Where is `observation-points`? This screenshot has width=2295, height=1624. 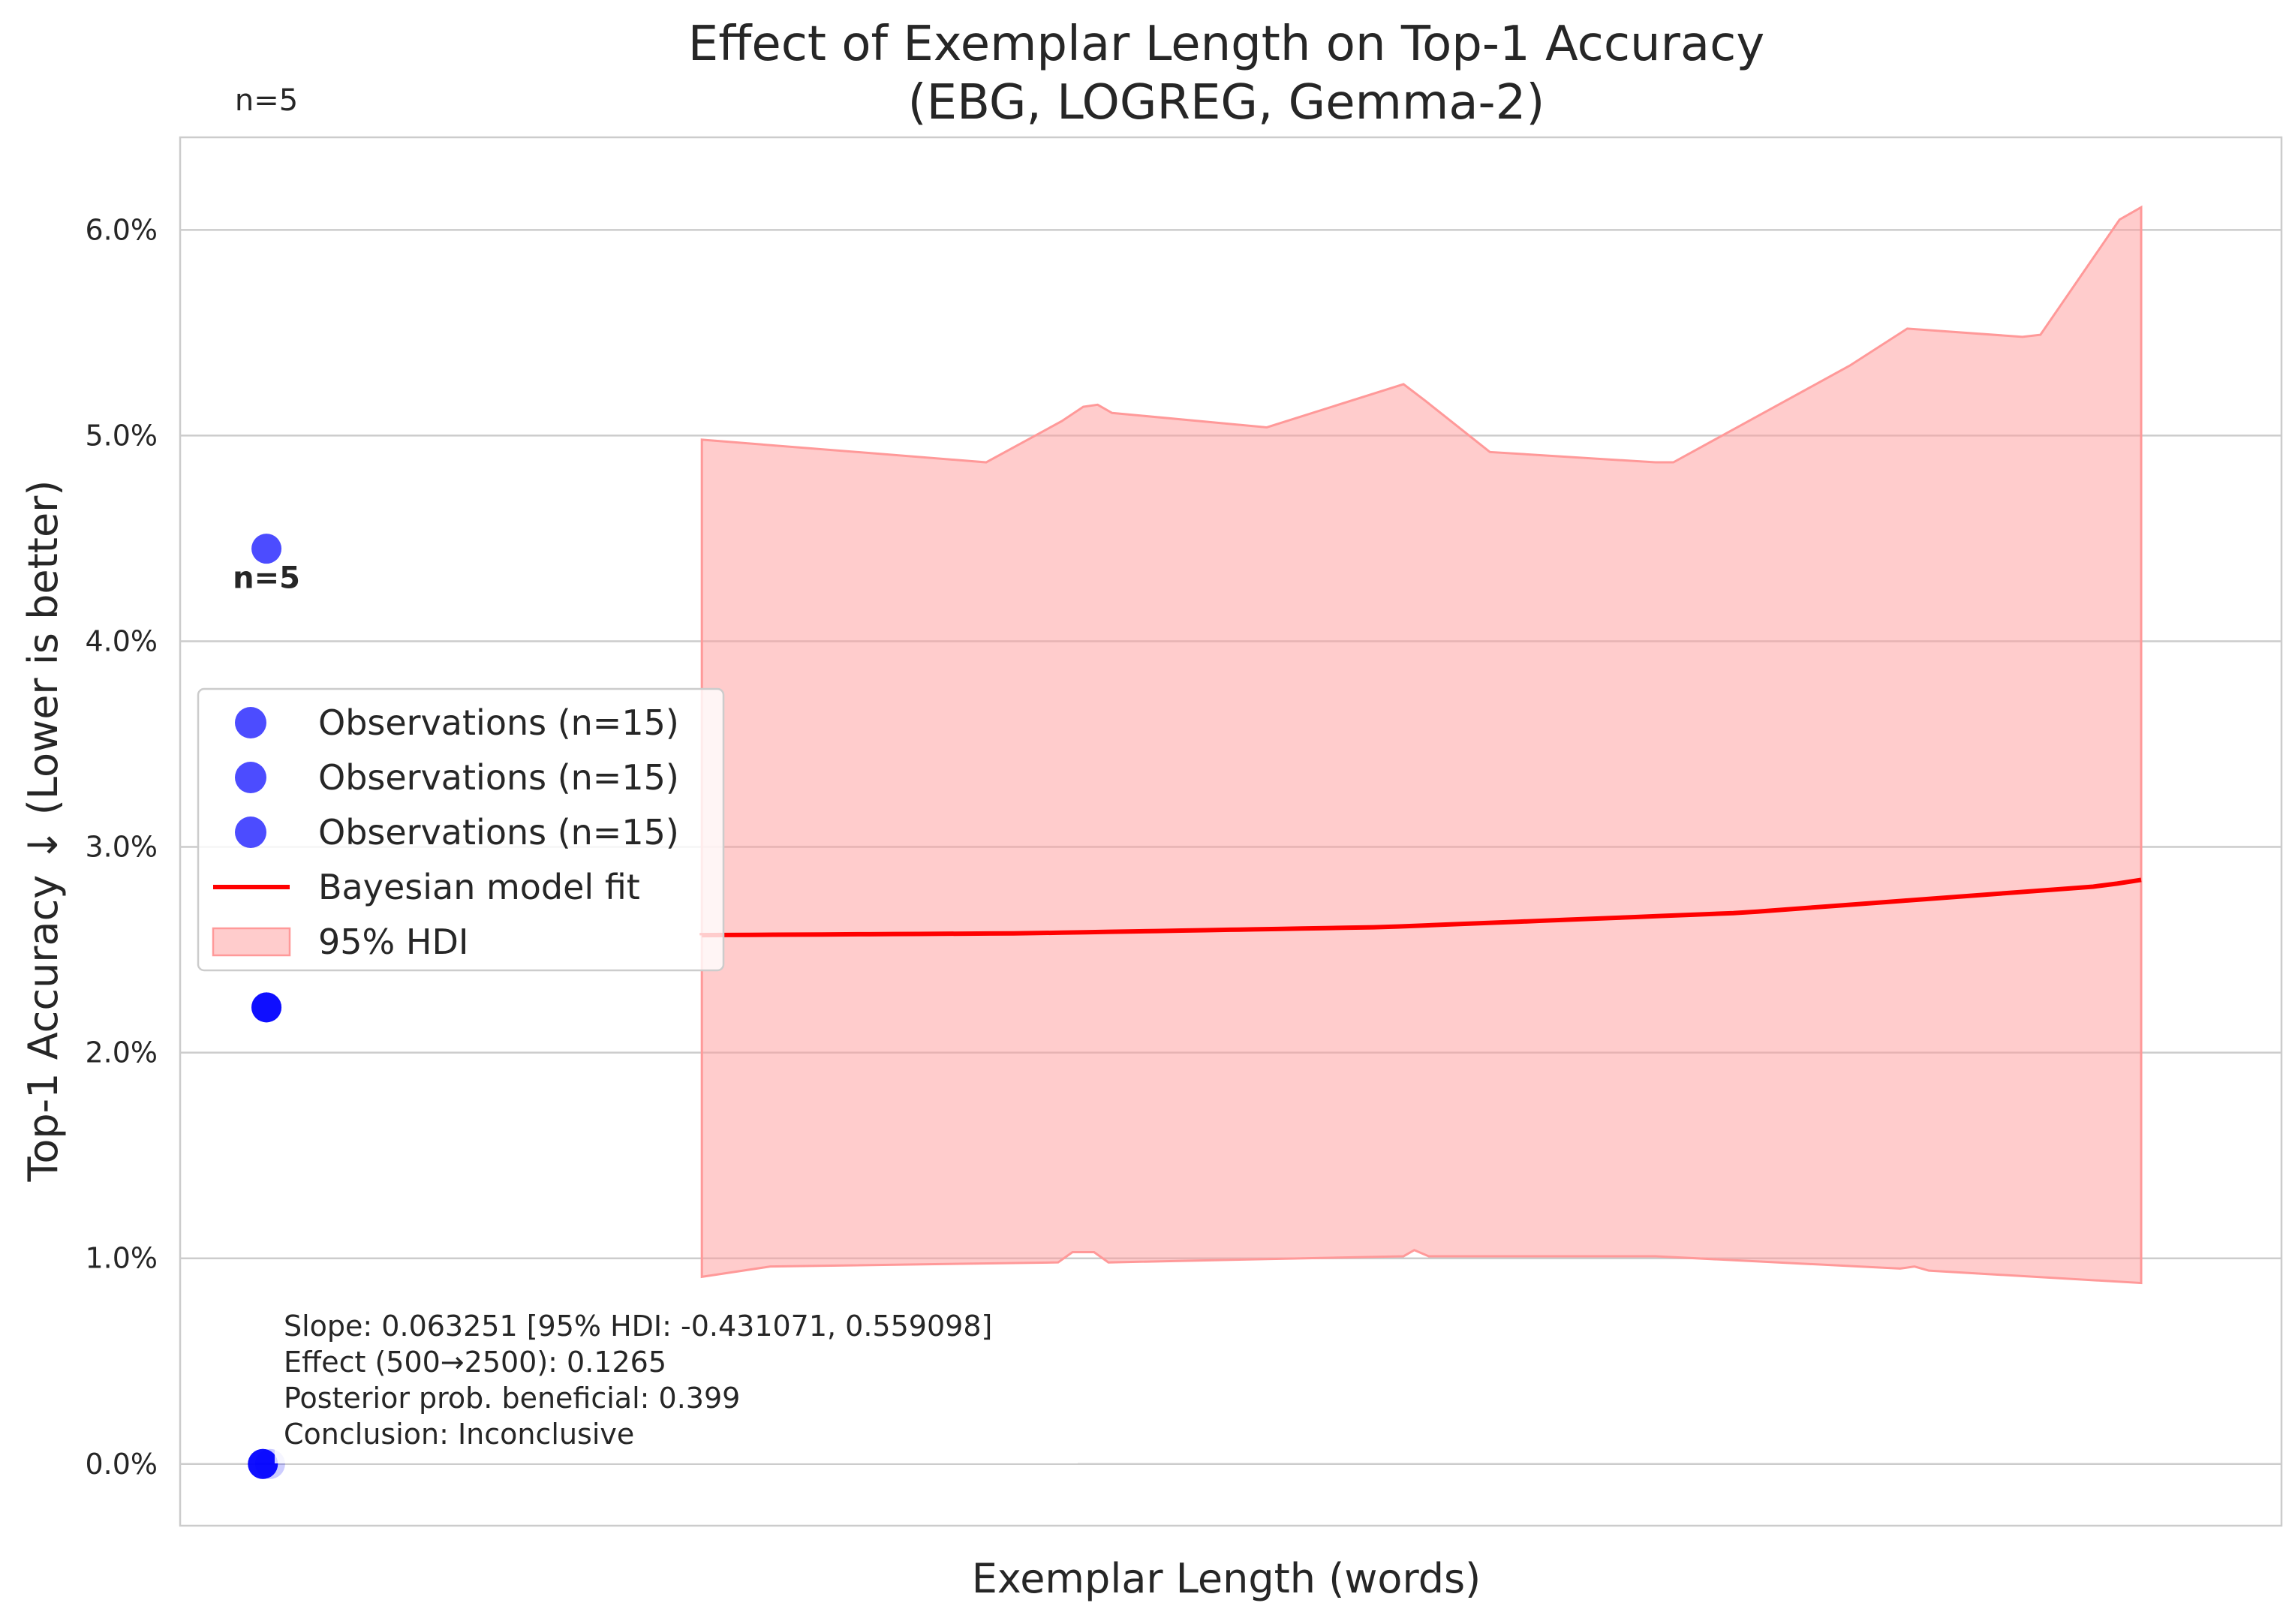 observation-points is located at coordinates (266, 1006).